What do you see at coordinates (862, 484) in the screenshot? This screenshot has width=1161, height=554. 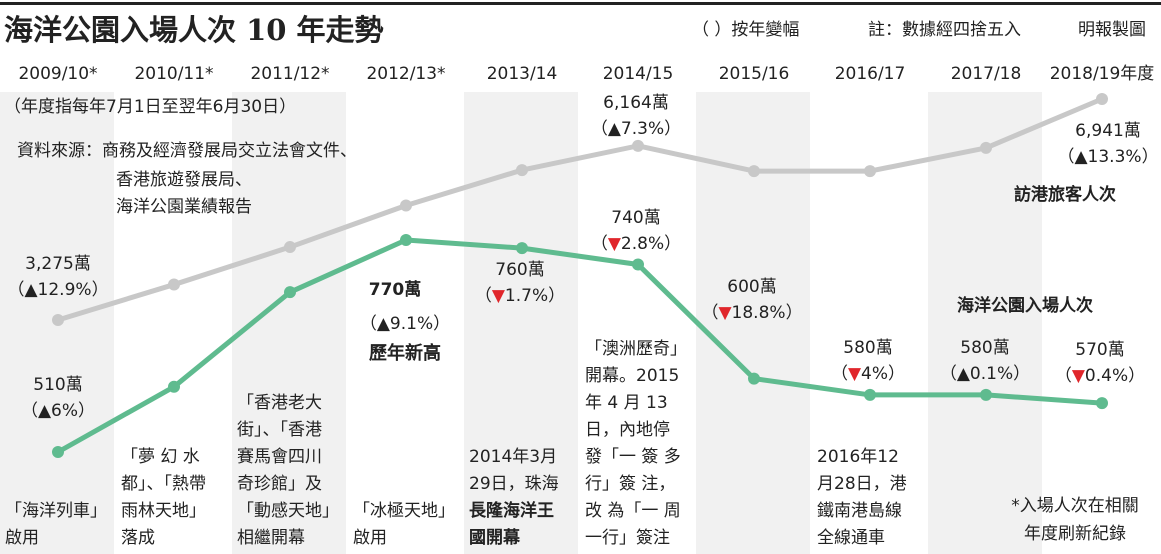 I see `annotation: 月28日，港` at bounding box center [862, 484].